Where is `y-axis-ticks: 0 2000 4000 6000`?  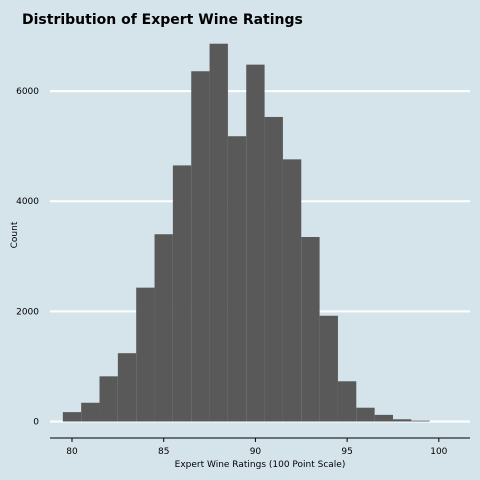 y-axis-ticks: 0 2000 4000 6000 is located at coordinates (27, 257).